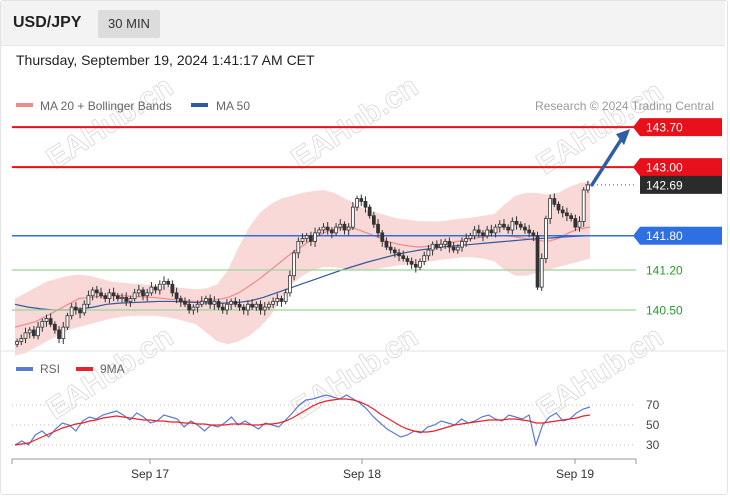 The height and width of the screenshot is (497, 730). I want to click on ma50-legend-label: MA 50, so click(233, 106).